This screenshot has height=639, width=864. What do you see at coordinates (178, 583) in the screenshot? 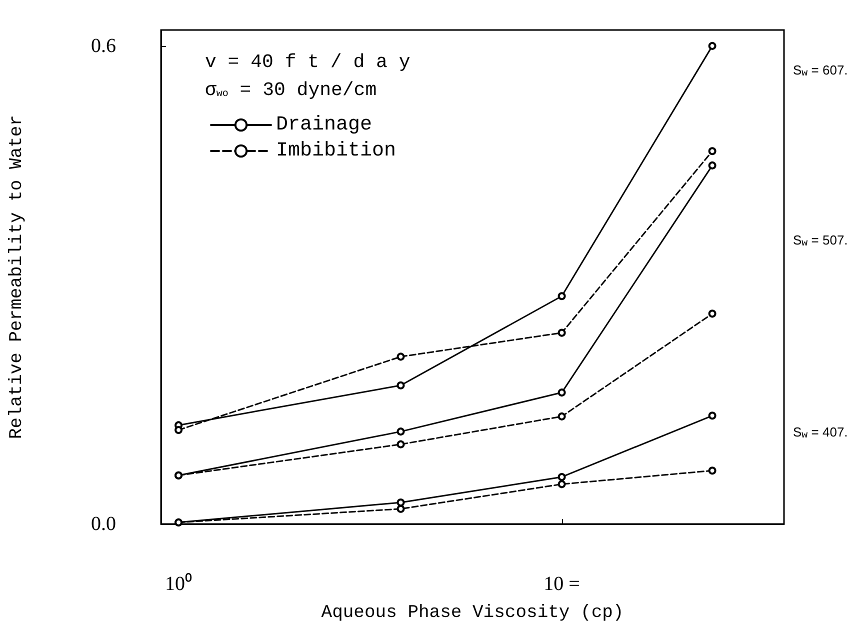
I see `x-tick-label: 10⁰` at bounding box center [178, 583].